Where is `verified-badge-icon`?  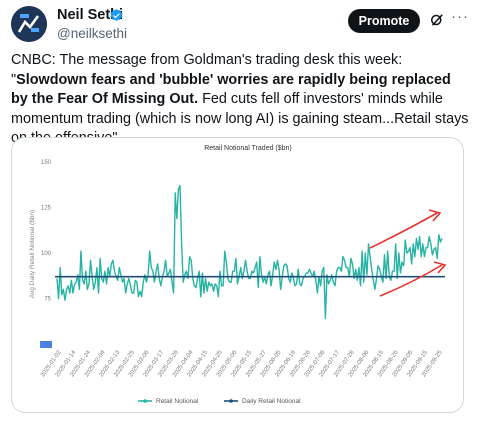 verified-badge-icon is located at coordinates (116, 14).